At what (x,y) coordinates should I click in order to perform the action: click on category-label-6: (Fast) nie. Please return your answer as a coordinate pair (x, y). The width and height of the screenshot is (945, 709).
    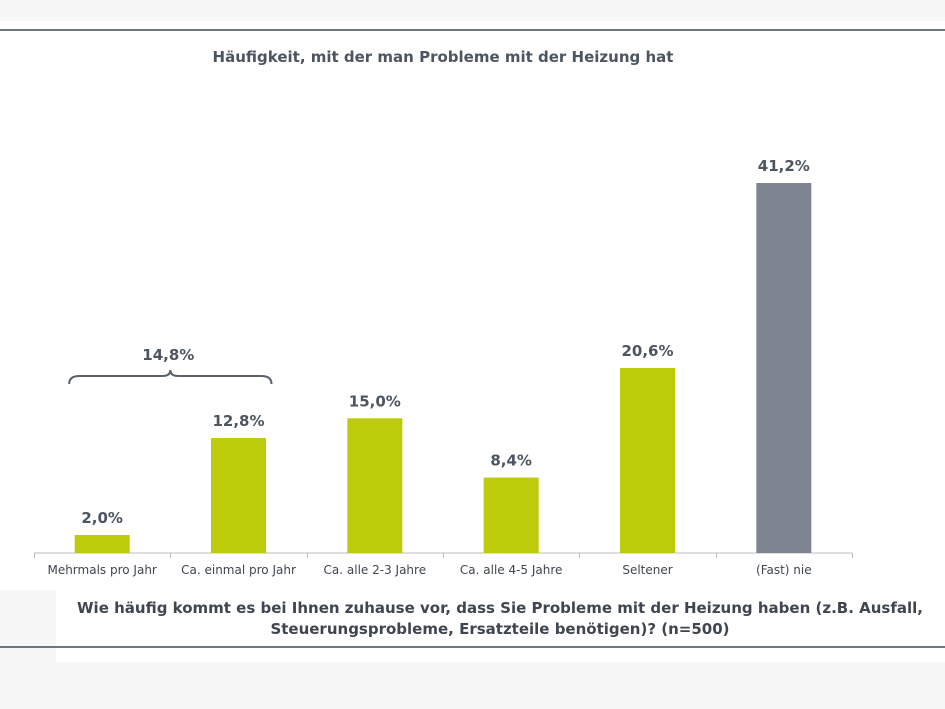
    Looking at the image, I should click on (784, 570).